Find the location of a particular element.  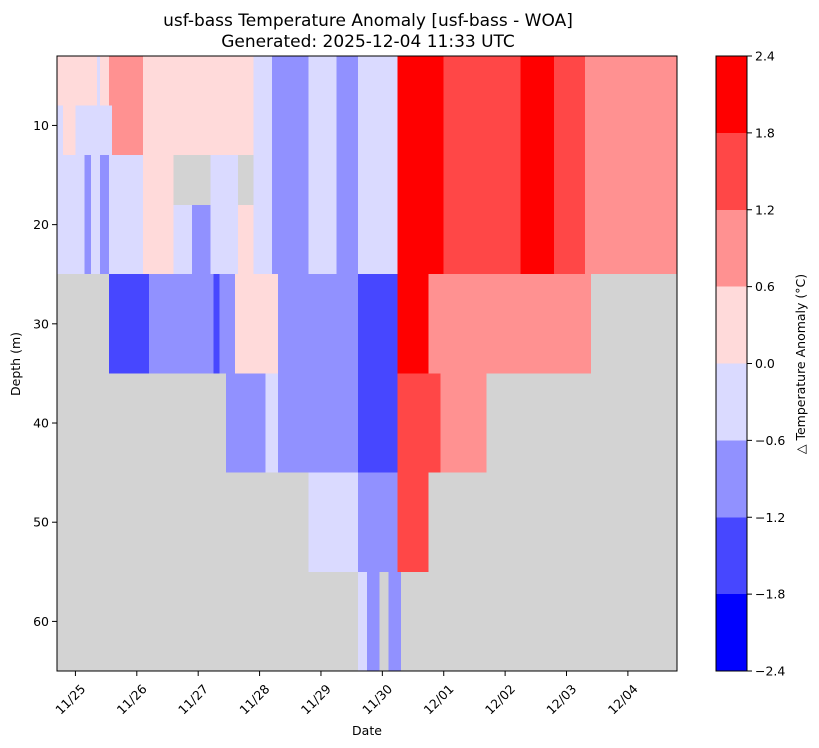

x-tick-label: 11/29 is located at coordinates (316, 699).